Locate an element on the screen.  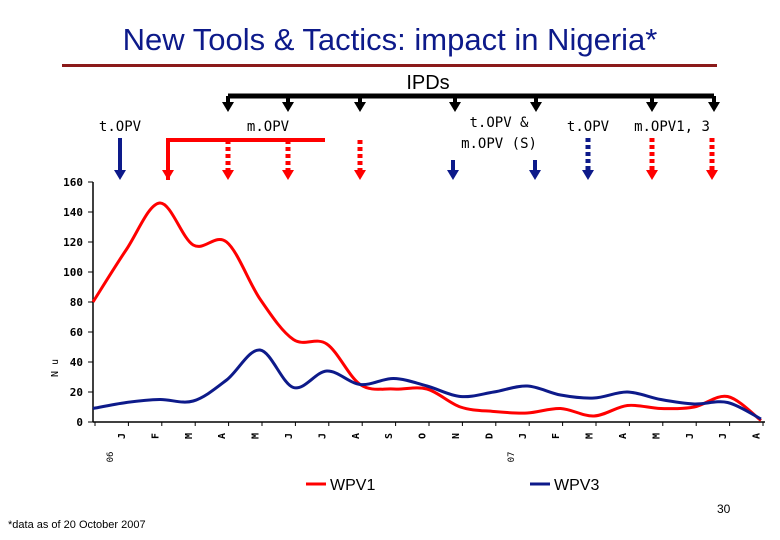
y-tick-label: 160 is located at coordinates (73, 182).